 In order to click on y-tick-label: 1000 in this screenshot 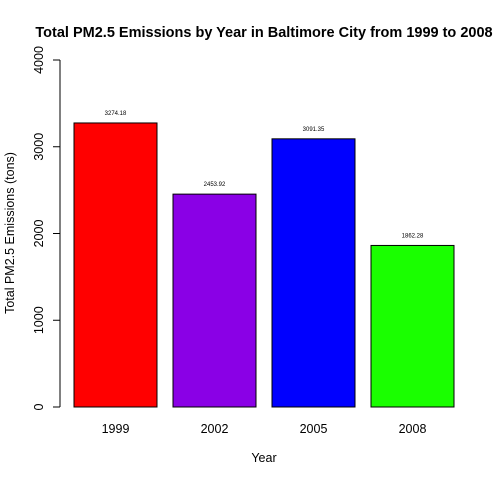, I will do `click(39, 320)`.